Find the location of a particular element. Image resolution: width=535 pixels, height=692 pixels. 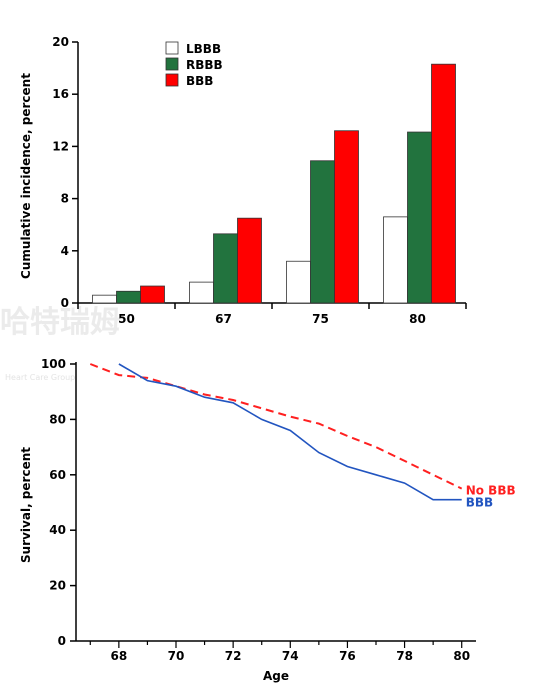

bar-legend: LBBB RBBB BBB is located at coordinates (194, 64).